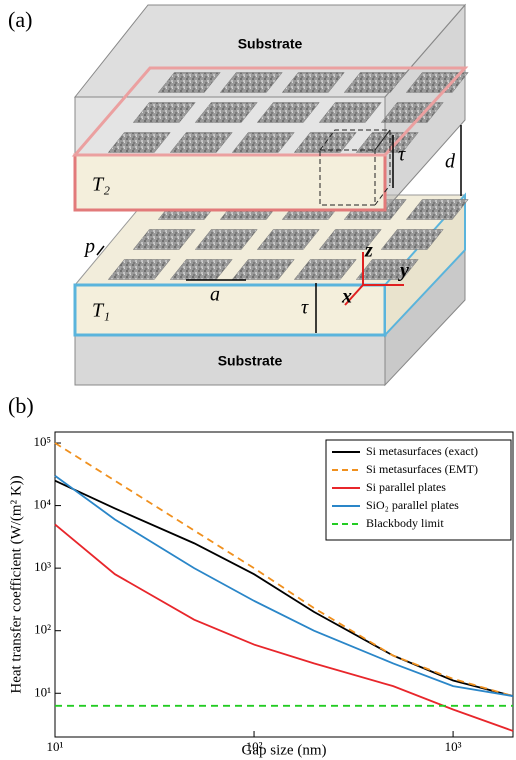 The height and width of the screenshot is (760, 516). What do you see at coordinates (42, 691) in the screenshot?
I see `y-tick-label: 10¹` at bounding box center [42, 691].